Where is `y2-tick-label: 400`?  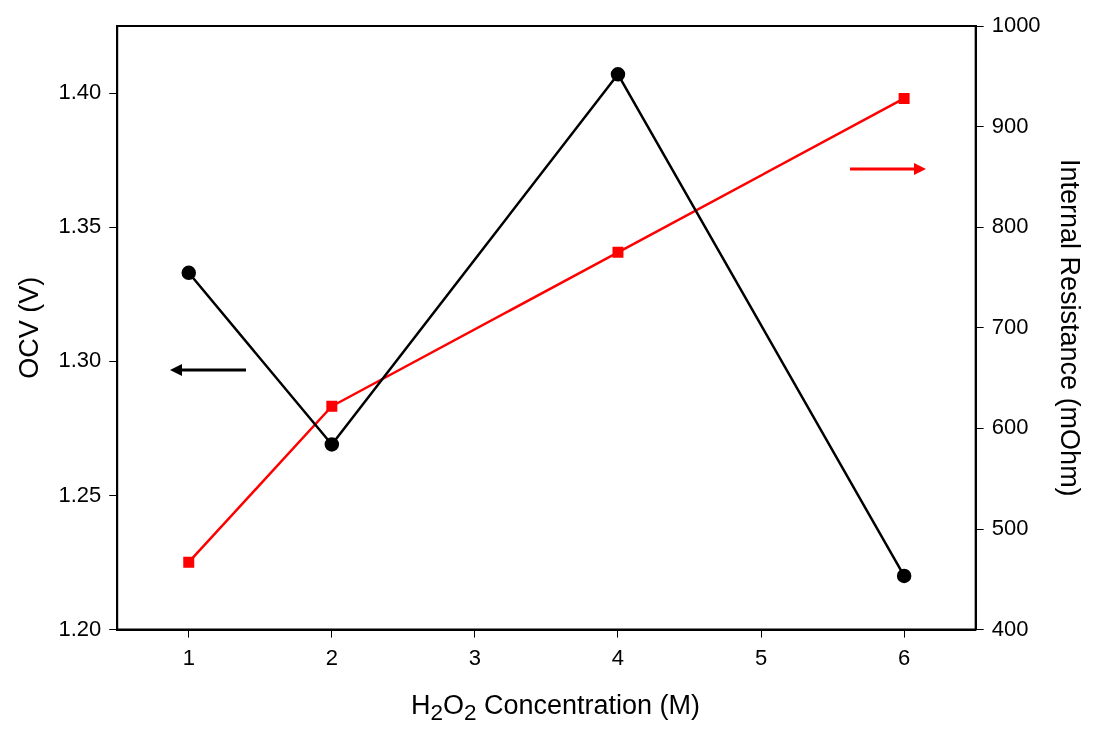
y2-tick-label: 400 is located at coordinates (1010, 628).